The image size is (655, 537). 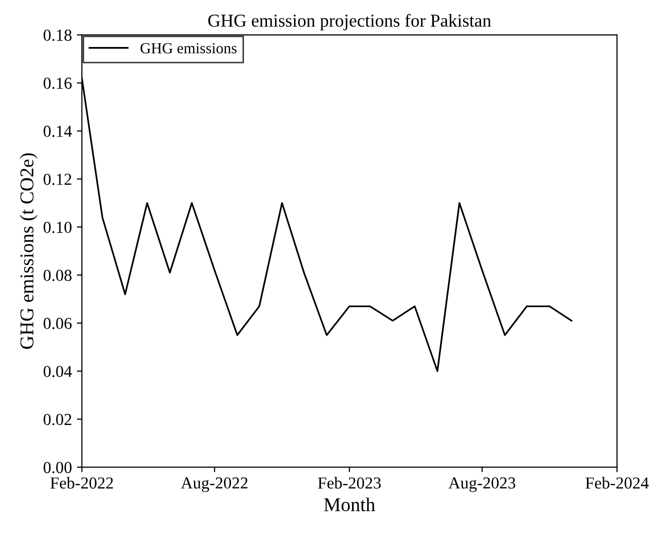 What do you see at coordinates (58, 180) in the screenshot?
I see `y-tick-label: 0.12` at bounding box center [58, 180].